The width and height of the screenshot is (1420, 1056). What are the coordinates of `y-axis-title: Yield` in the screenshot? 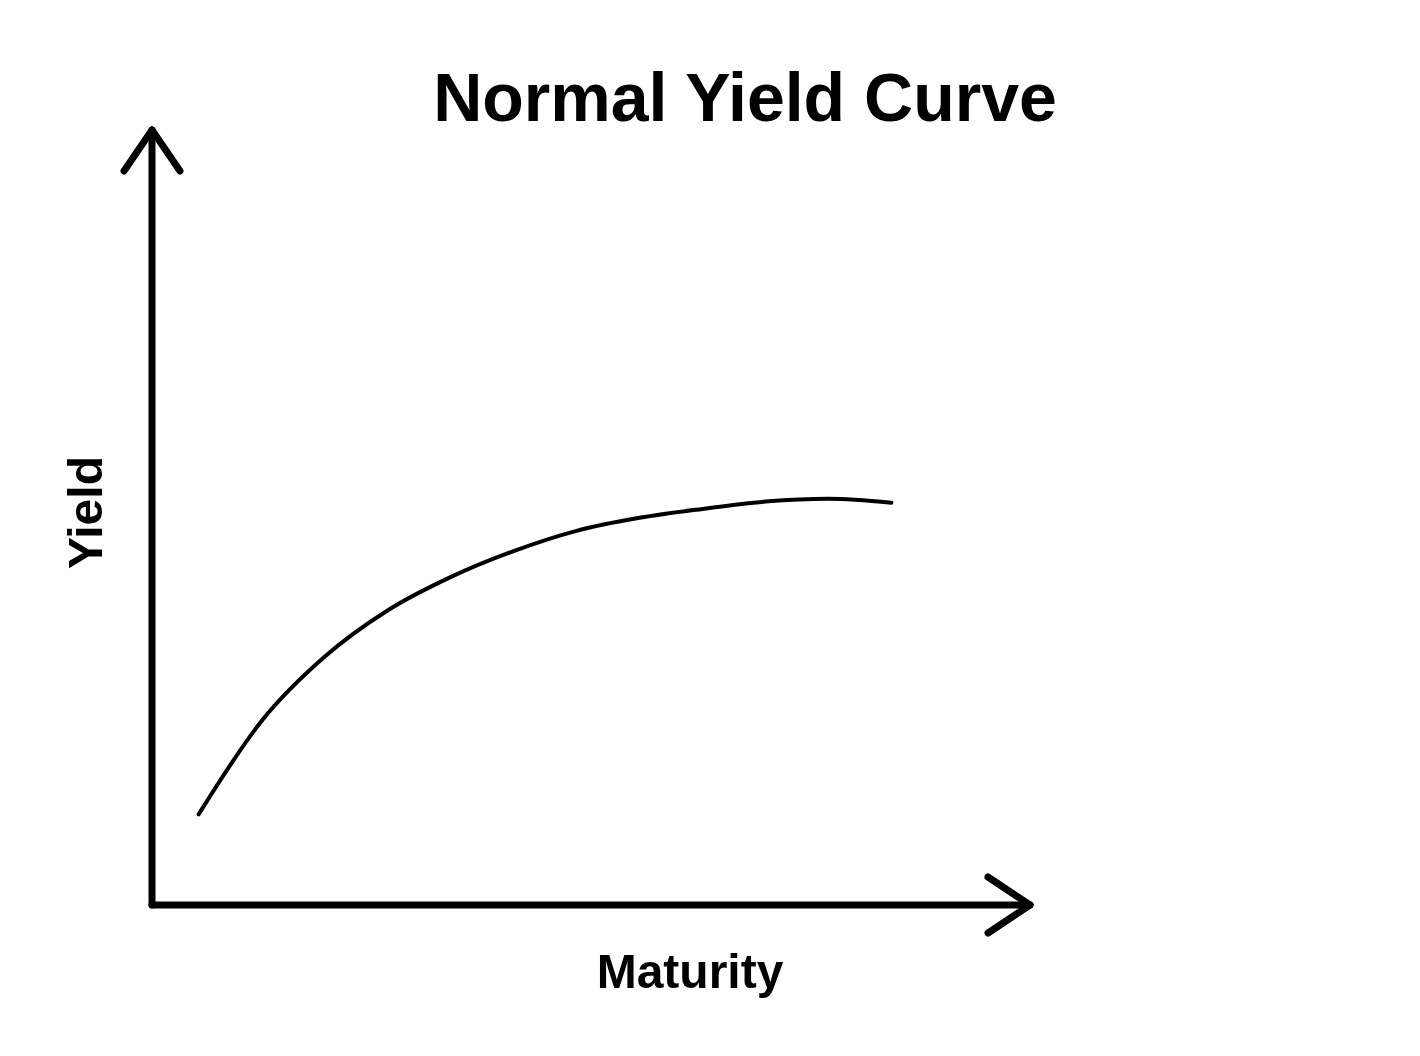 It's located at (85, 513).